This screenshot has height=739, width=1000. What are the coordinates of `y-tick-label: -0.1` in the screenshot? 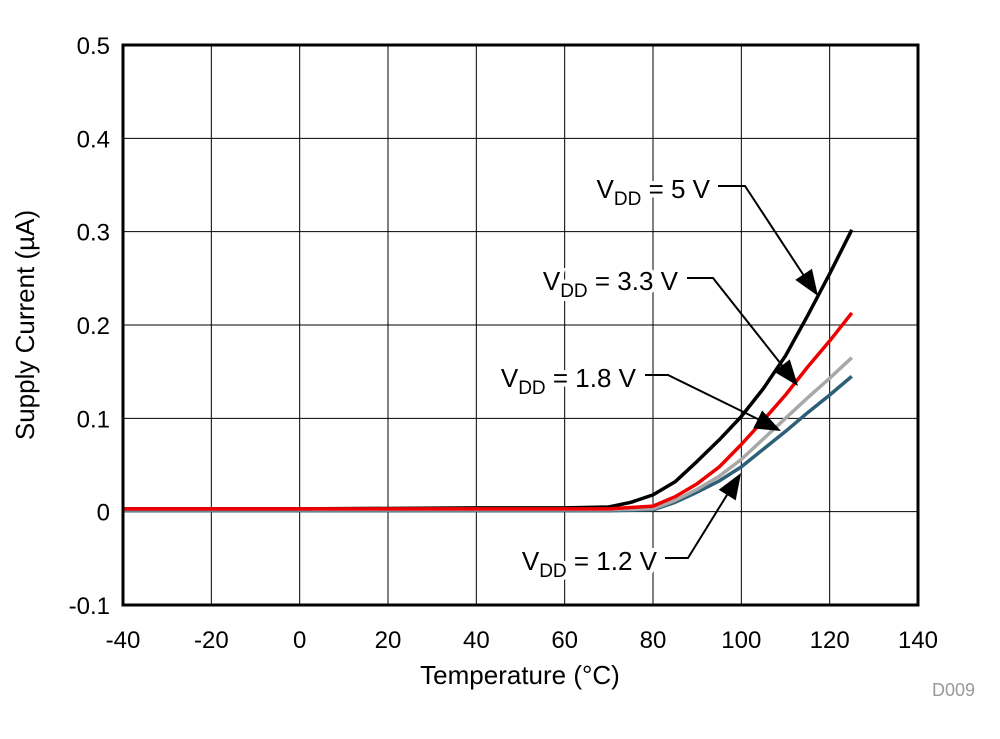 It's located at (89, 606).